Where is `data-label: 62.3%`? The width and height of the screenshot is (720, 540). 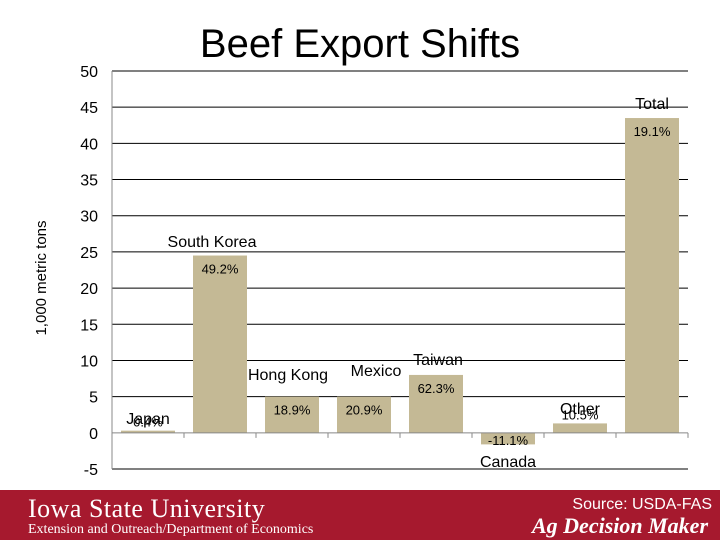 data-label: 62.3% is located at coordinates (436, 388).